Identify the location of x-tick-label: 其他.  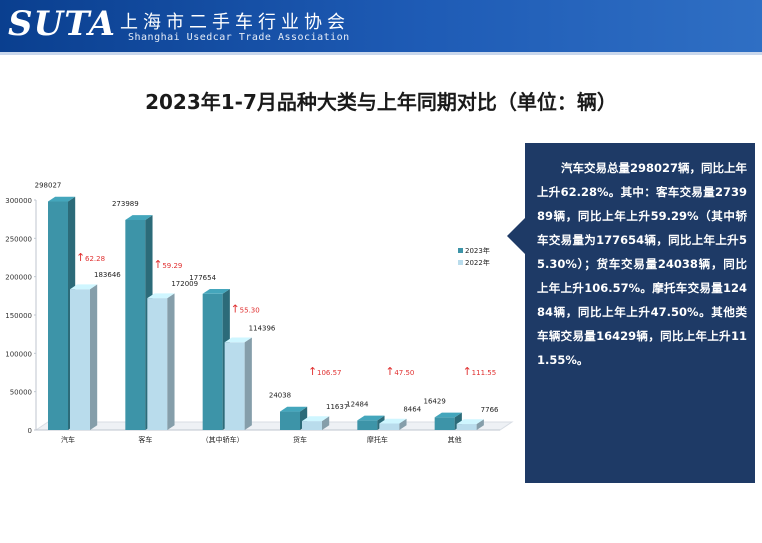
(455, 439).